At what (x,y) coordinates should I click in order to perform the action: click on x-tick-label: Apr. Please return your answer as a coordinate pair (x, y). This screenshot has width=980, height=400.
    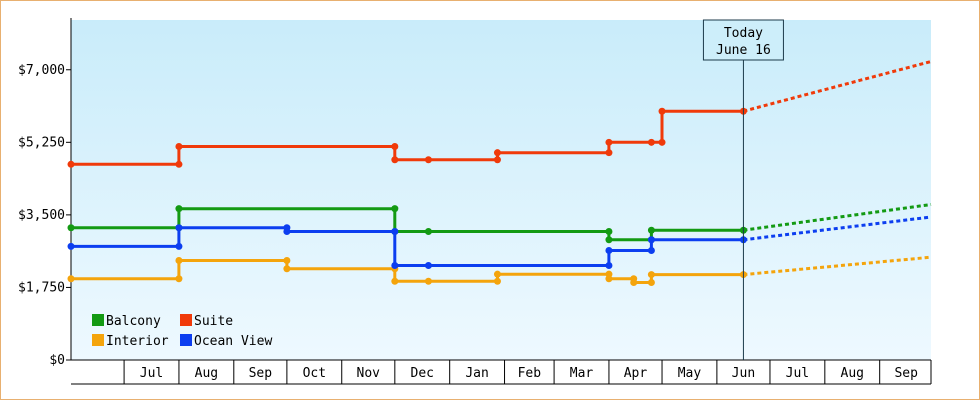
    Looking at the image, I should click on (636, 373).